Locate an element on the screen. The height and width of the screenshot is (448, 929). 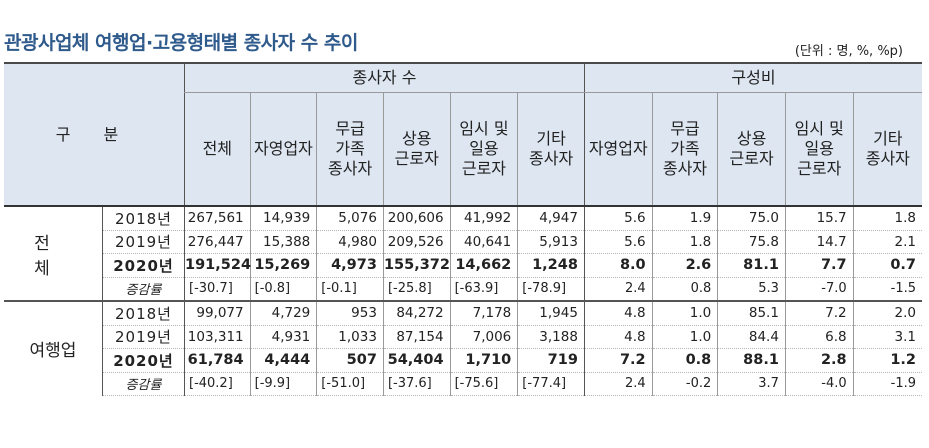
row-label: 증감률 is located at coordinates (143, 289).